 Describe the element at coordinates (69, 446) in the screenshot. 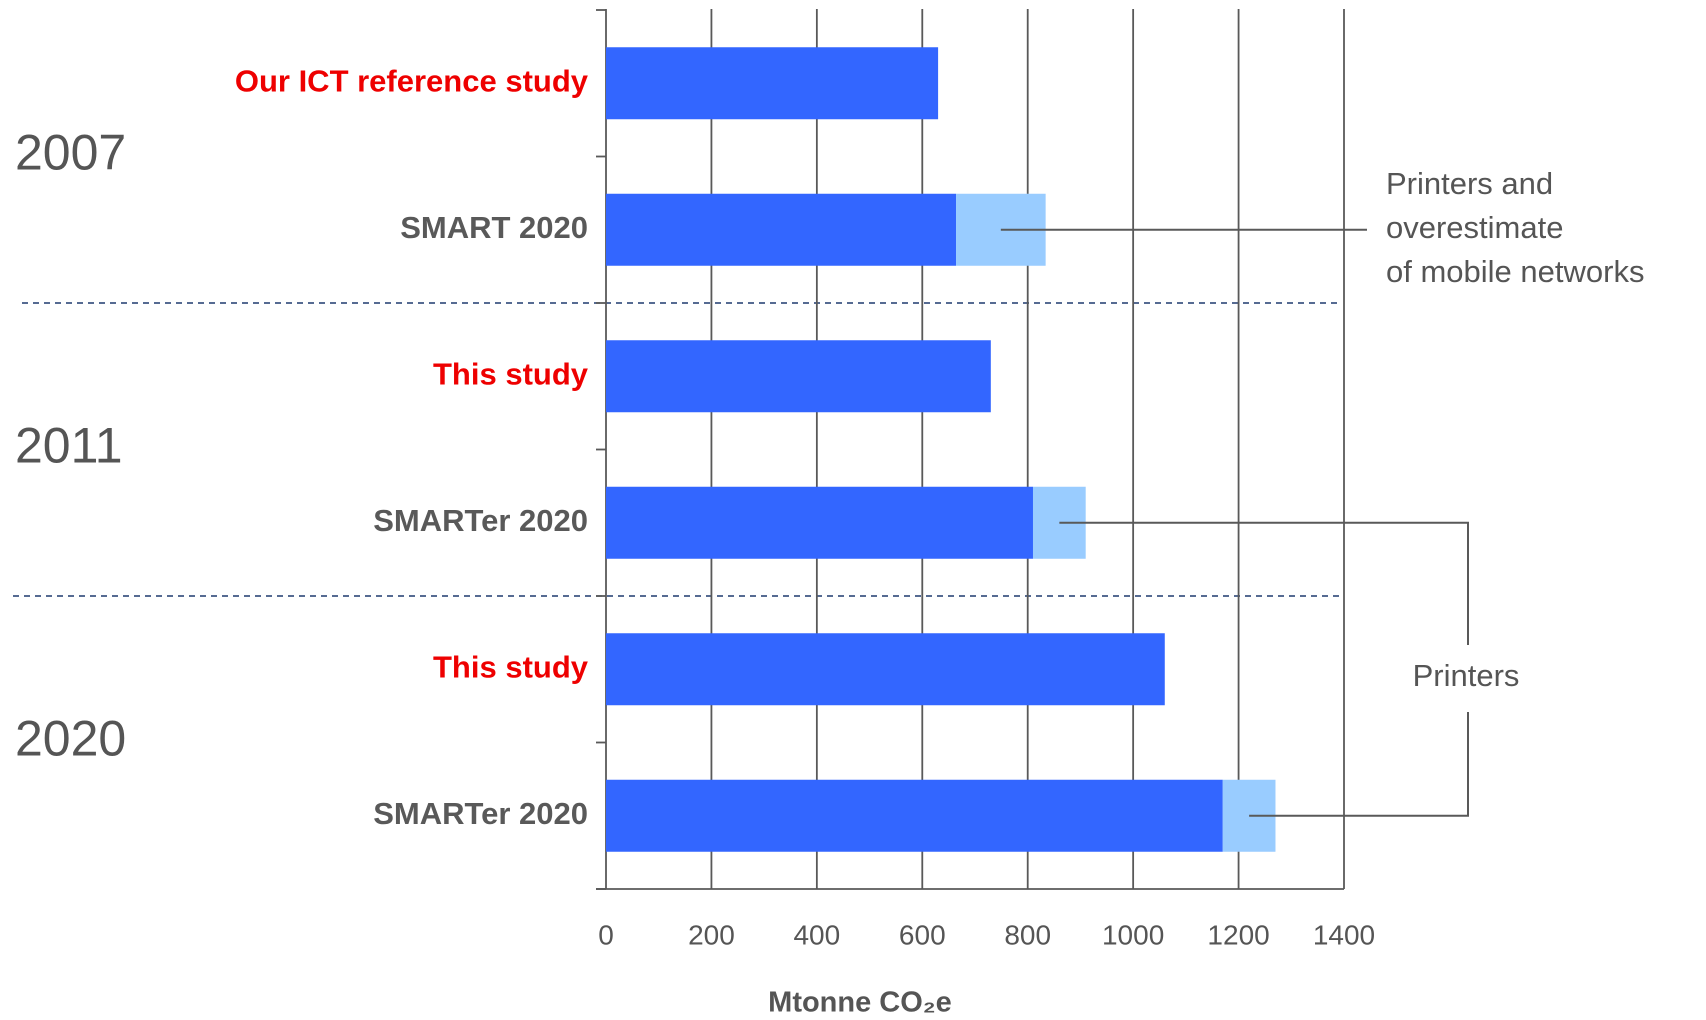

I see `group-label: 2011` at that location.